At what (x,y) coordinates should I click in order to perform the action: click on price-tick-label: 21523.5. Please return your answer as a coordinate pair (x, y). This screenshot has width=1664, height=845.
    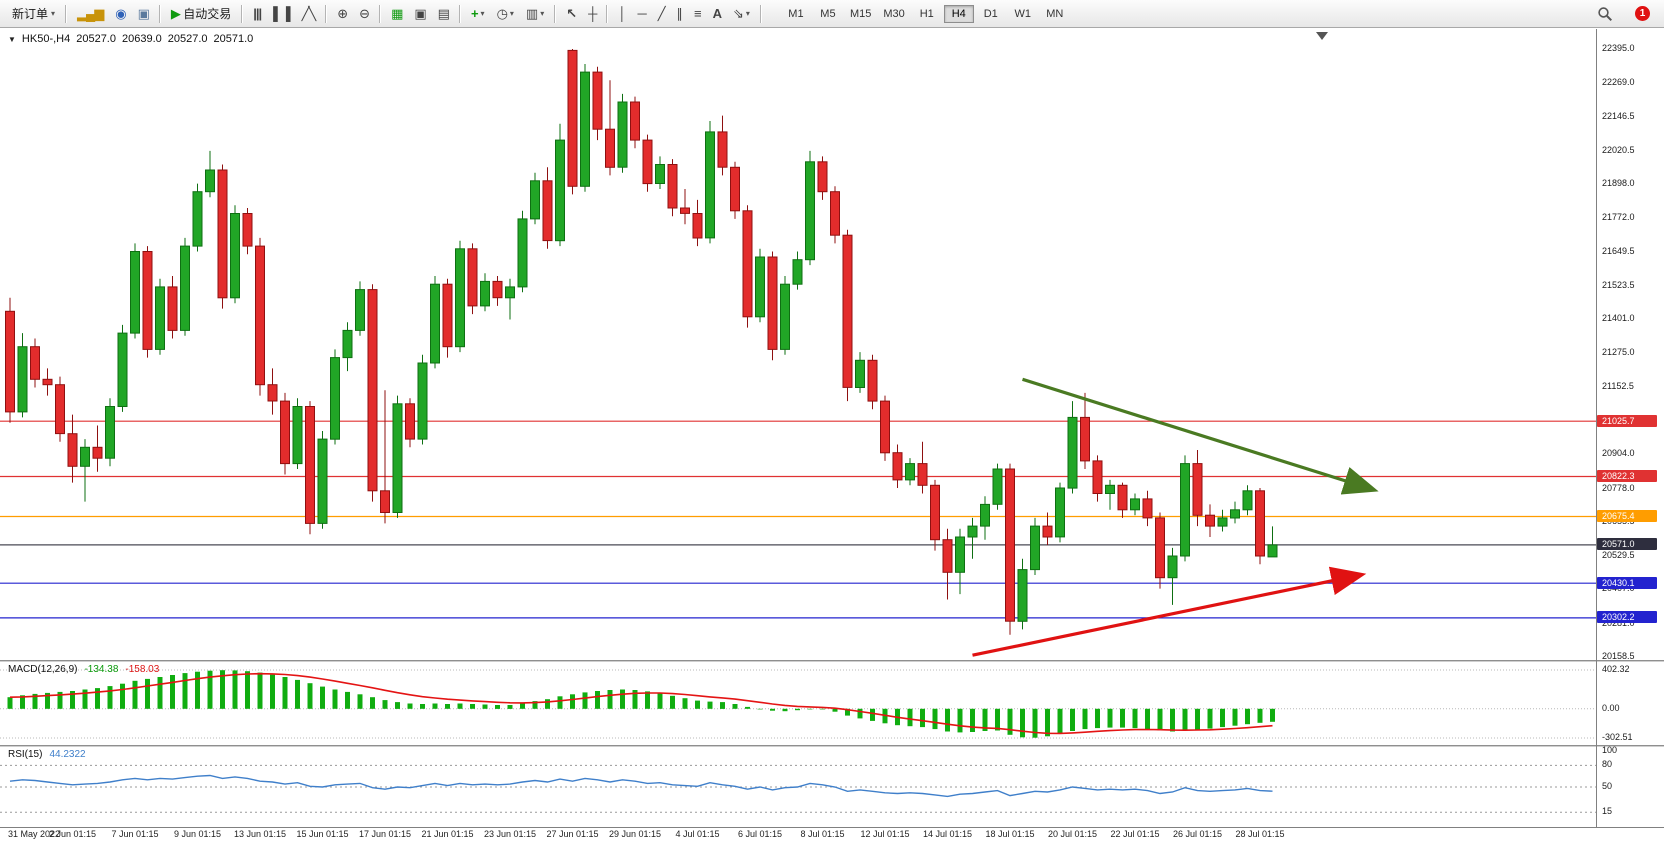
    Looking at the image, I should click on (1618, 284).